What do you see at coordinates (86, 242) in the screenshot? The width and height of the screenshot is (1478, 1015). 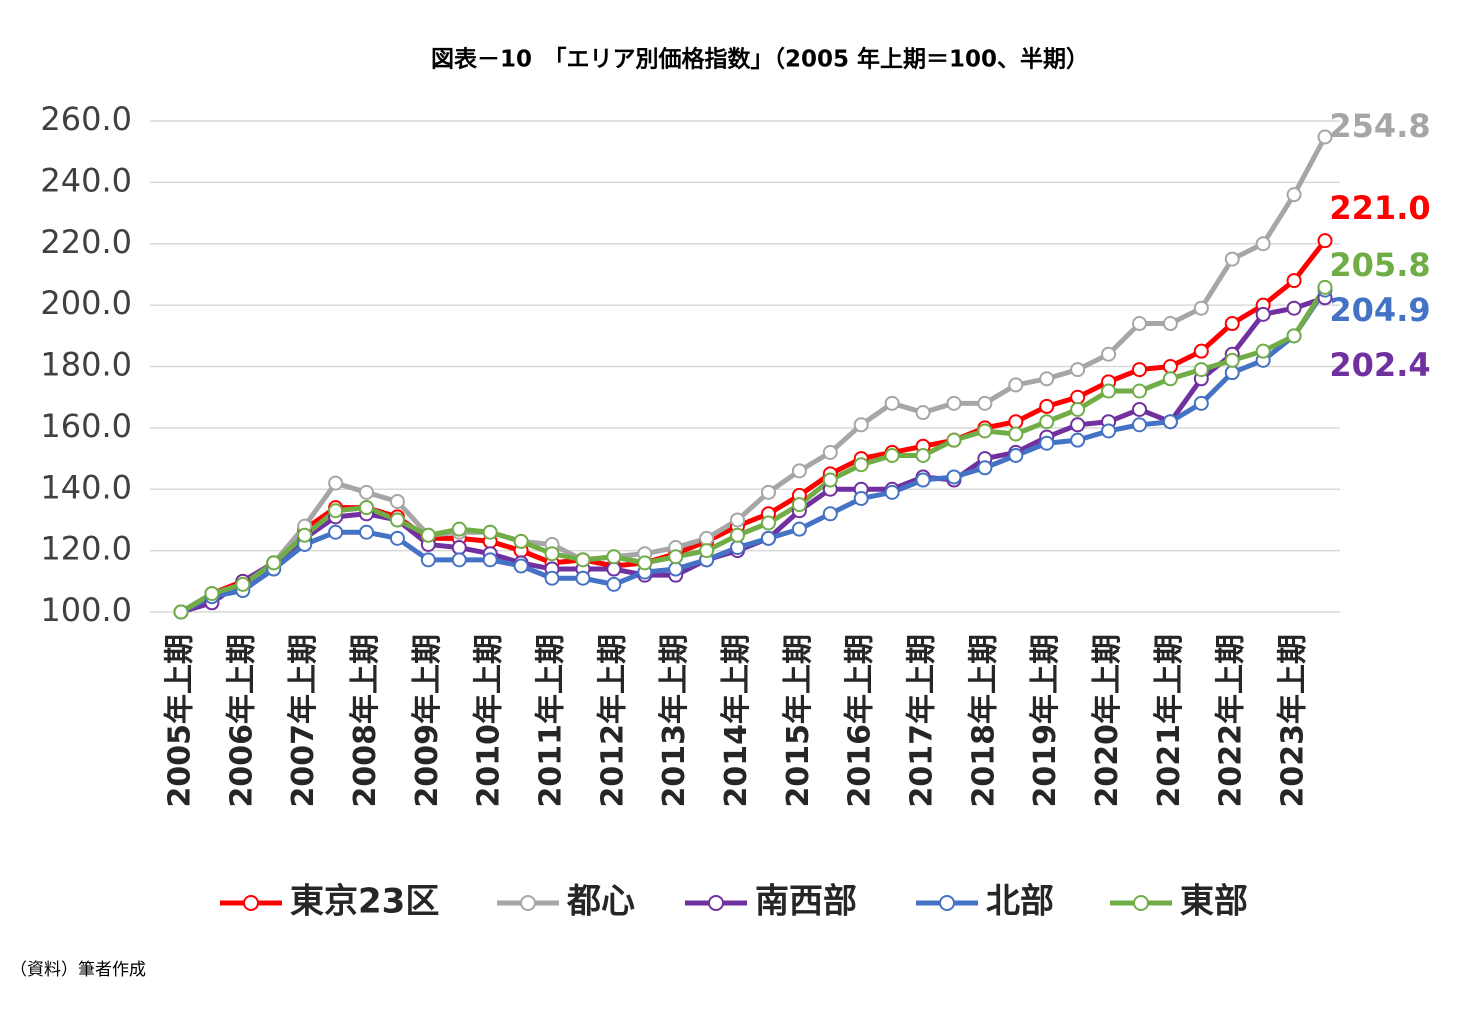 I see `y-tick-label: 220.0` at bounding box center [86, 242].